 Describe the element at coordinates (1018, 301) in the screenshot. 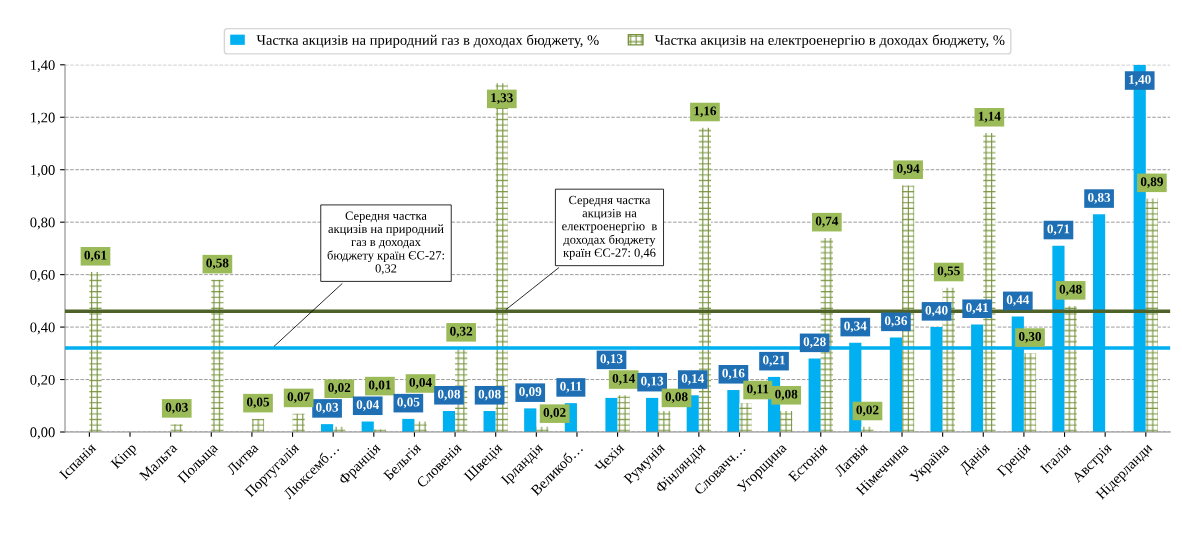

I see `data-label: 0,44` at that location.